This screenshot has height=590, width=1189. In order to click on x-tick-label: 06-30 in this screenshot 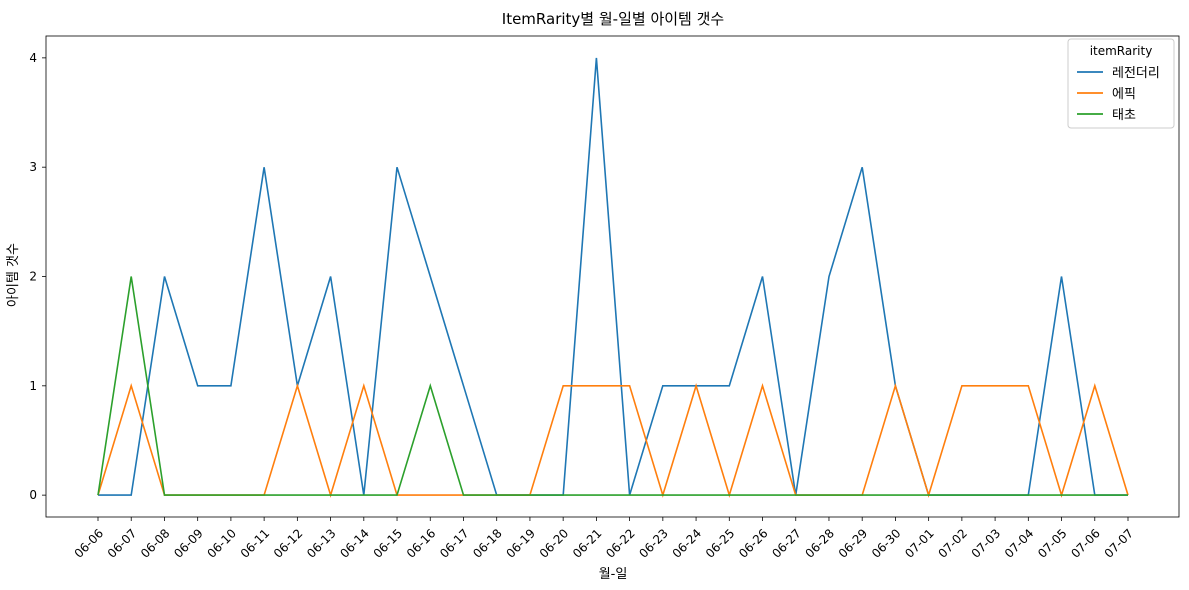, I will do `click(886, 543)`.